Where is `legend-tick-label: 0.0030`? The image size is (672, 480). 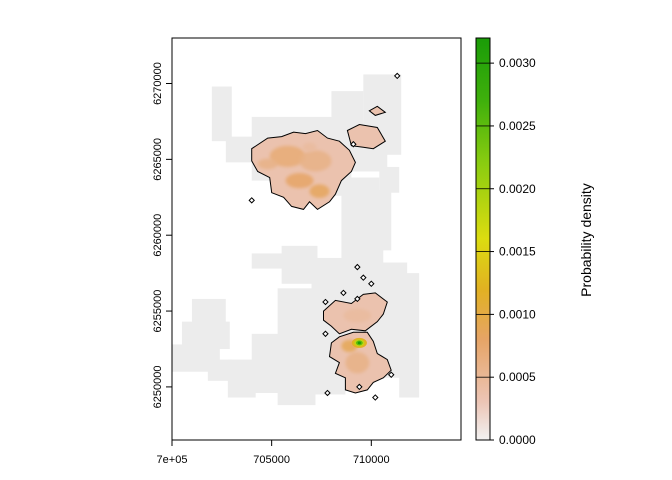 legend-tick-label: 0.0030 is located at coordinates (517, 63).